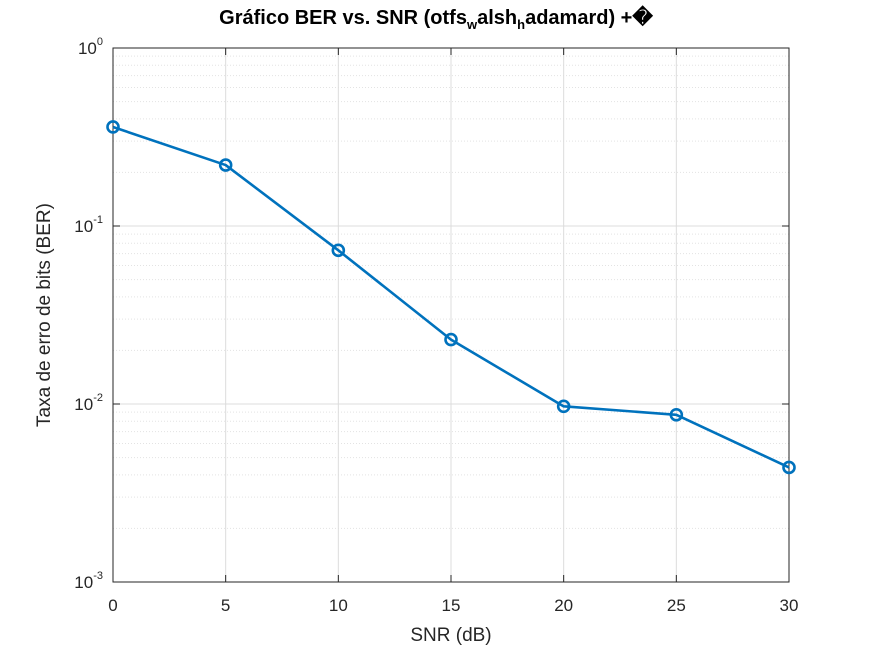  Describe the element at coordinates (497, 18) in the screenshot. I see `title-part-2: alsh` at that location.